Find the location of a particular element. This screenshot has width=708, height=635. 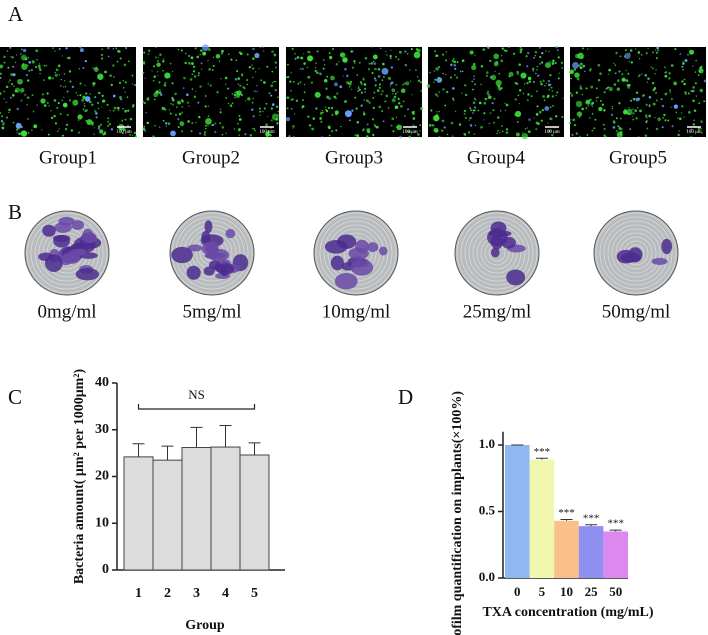

stain is located at coordinates (659, 261).